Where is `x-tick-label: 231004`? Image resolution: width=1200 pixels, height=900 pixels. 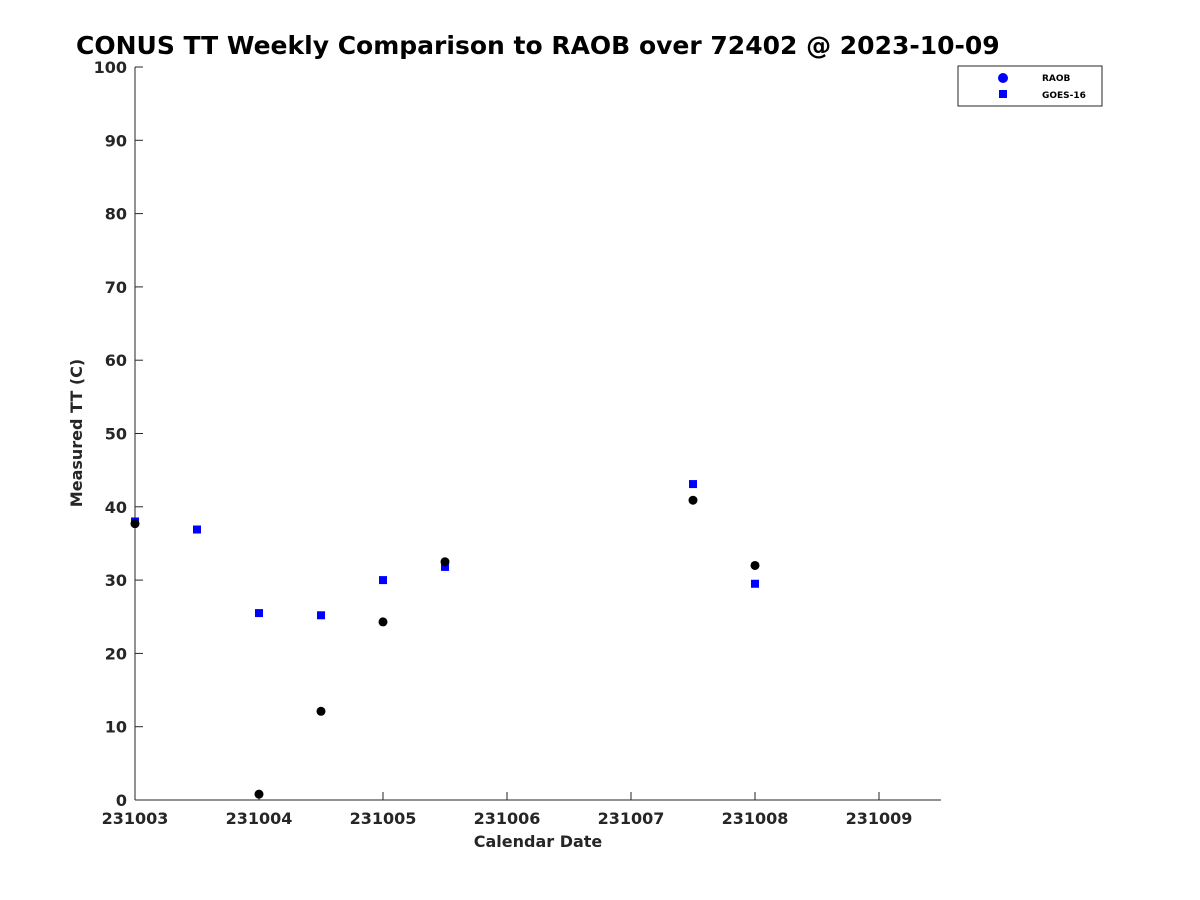
x-tick-label: 231004 is located at coordinates (259, 818).